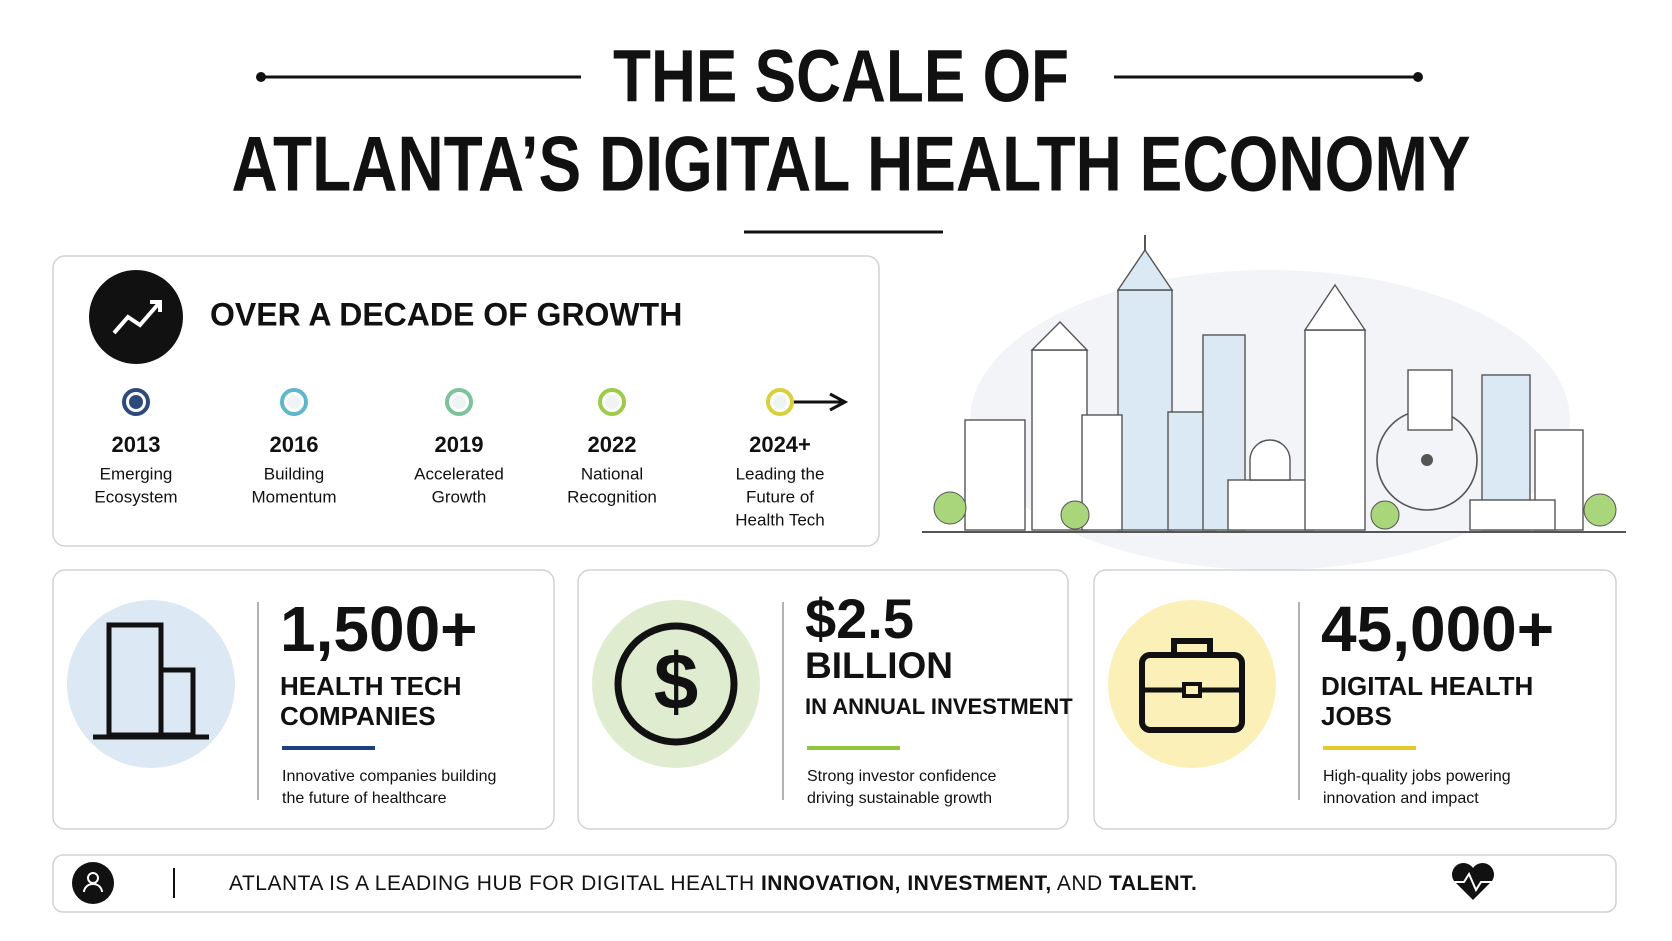  Describe the element at coordinates (136, 473) in the screenshot. I see `milestone-label: Emerging` at that location.